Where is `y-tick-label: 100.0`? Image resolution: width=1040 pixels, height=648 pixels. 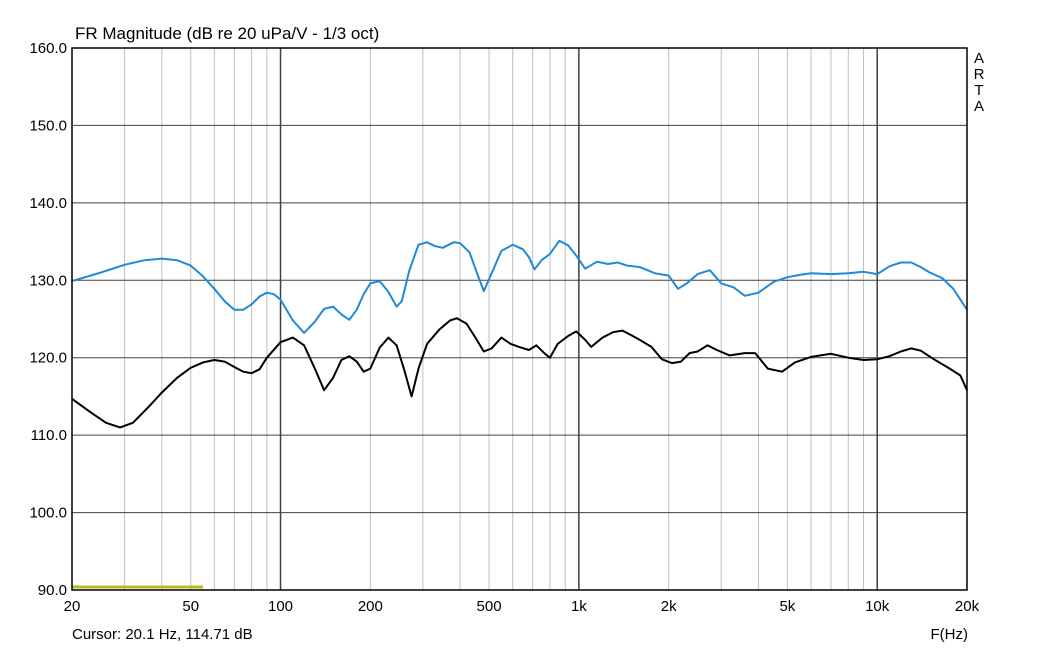
y-tick-label: 100.0 is located at coordinates (48, 513).